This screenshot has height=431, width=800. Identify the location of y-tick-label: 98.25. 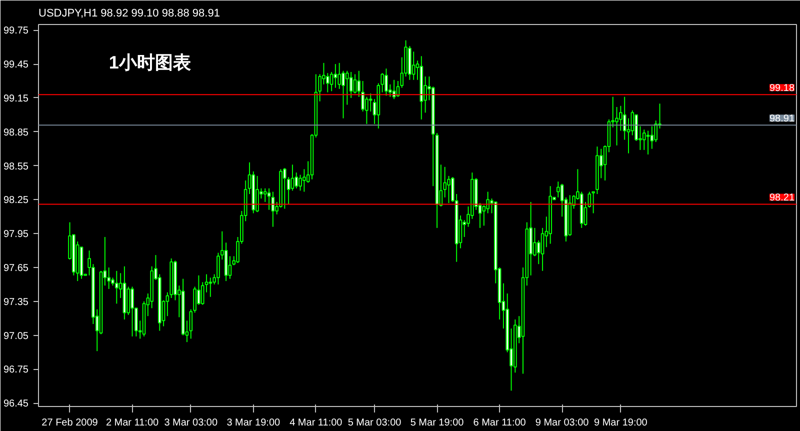
(16, 200).